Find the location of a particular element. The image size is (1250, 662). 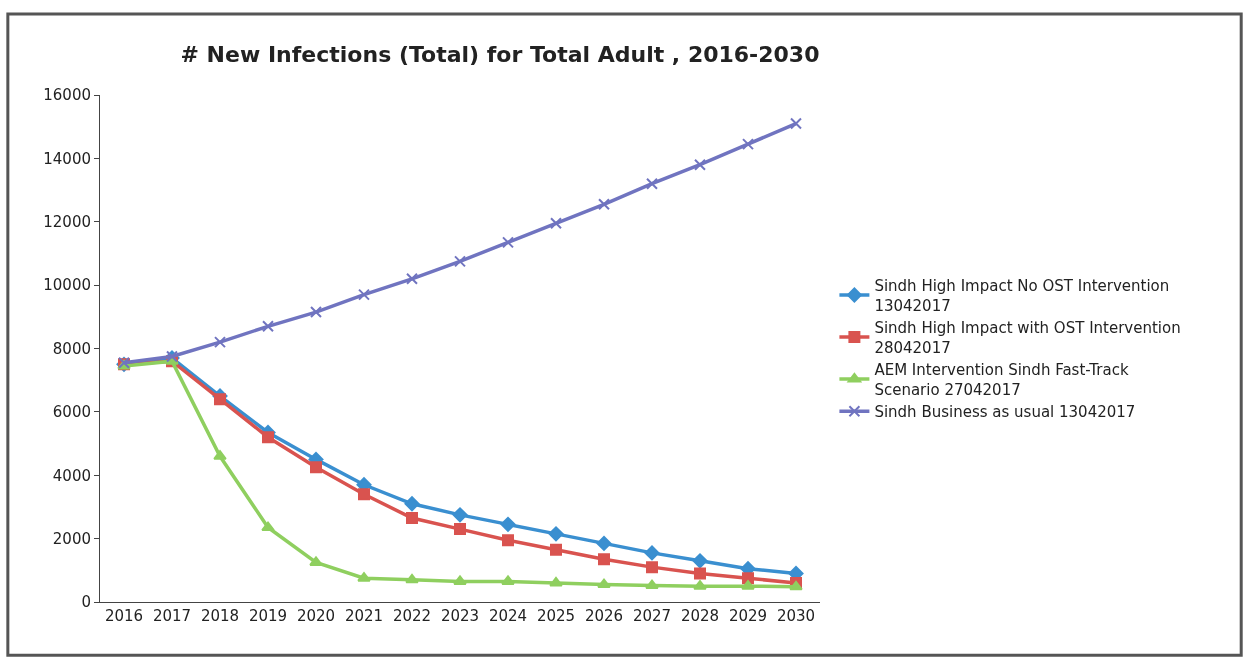

x-tick-label: 2018 is located at coordinates (220, 616).